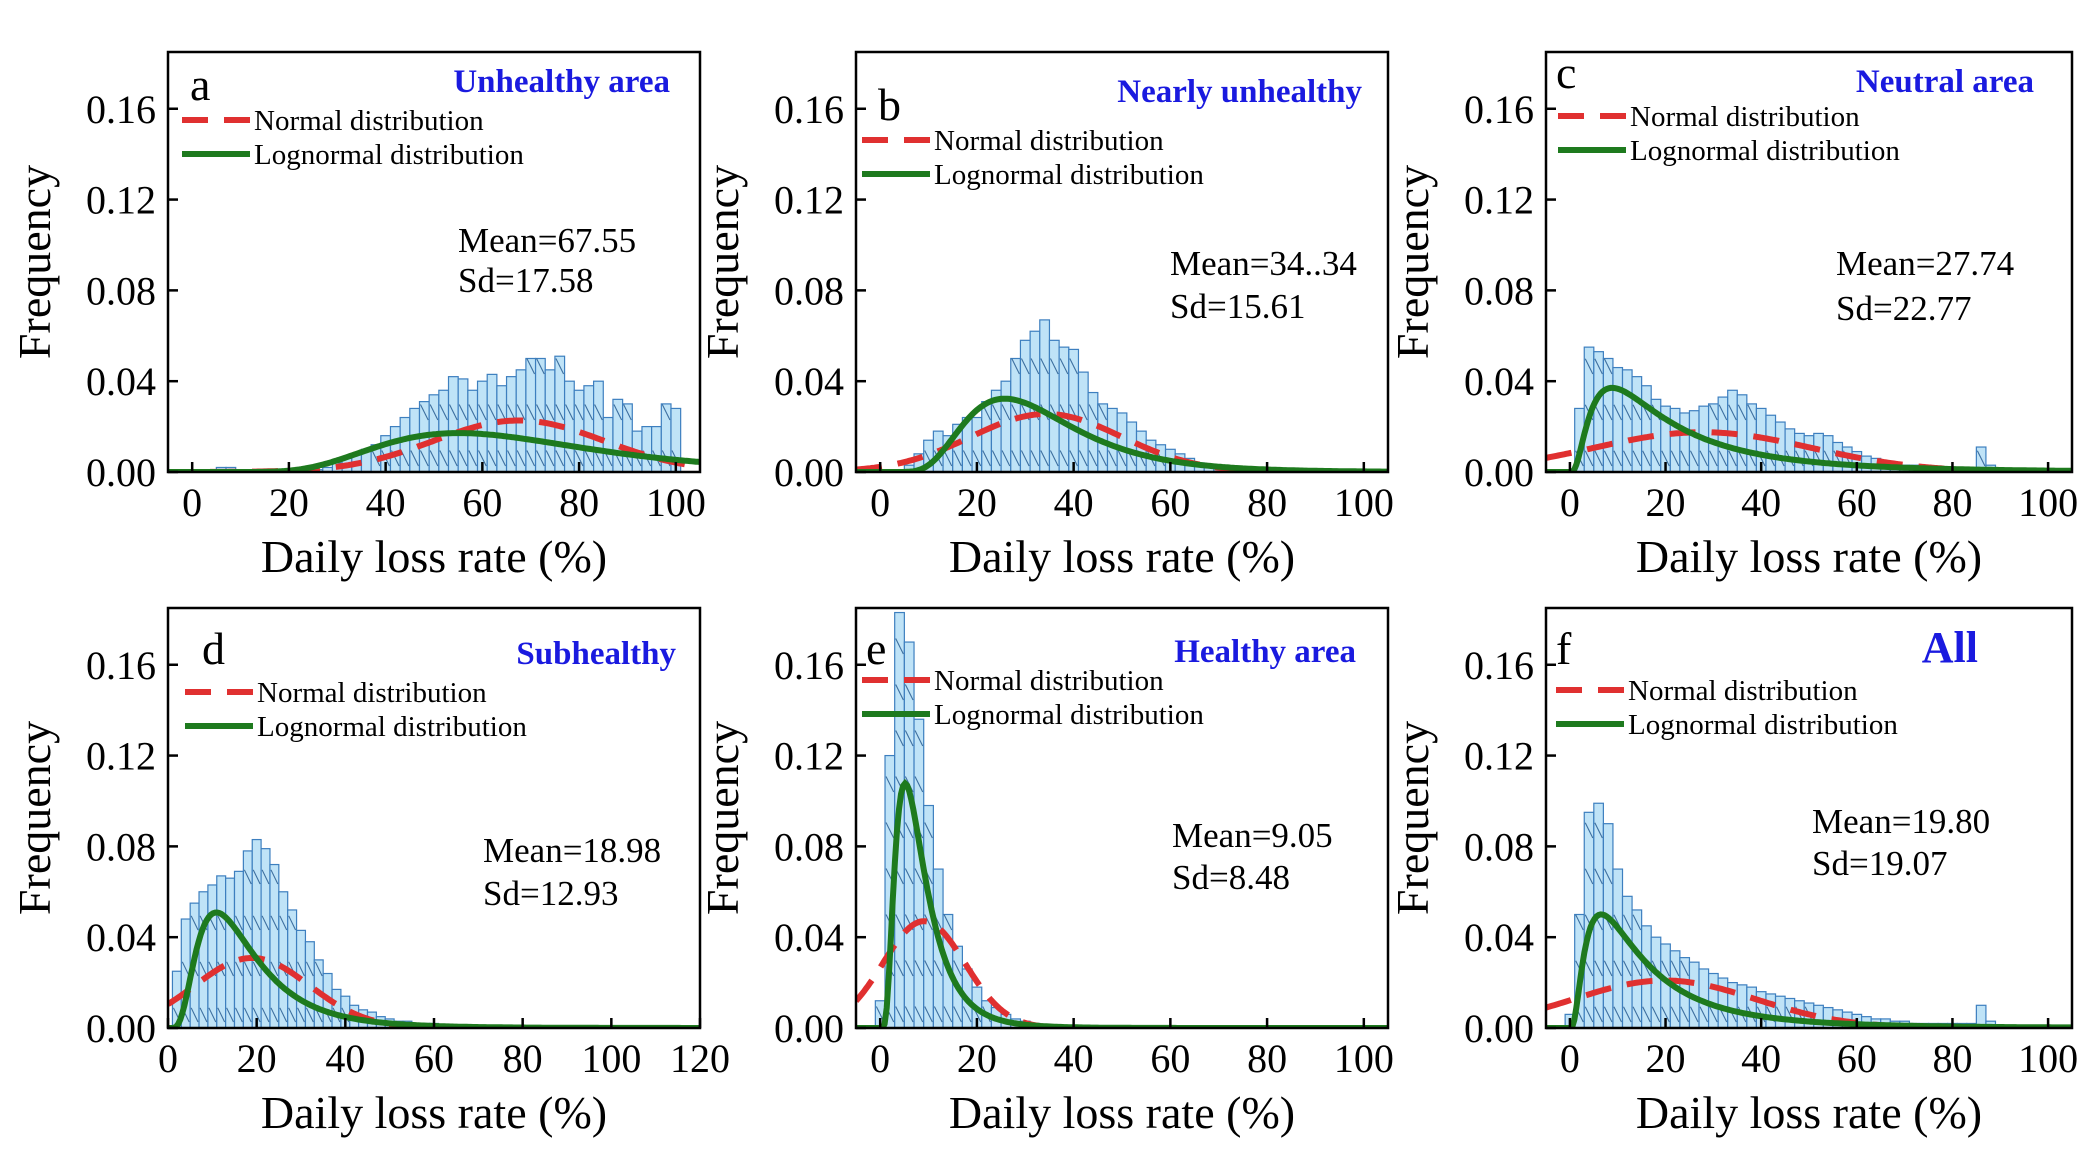  I want to click on mean-annotation: Mean=18.98, so click(572, 850).